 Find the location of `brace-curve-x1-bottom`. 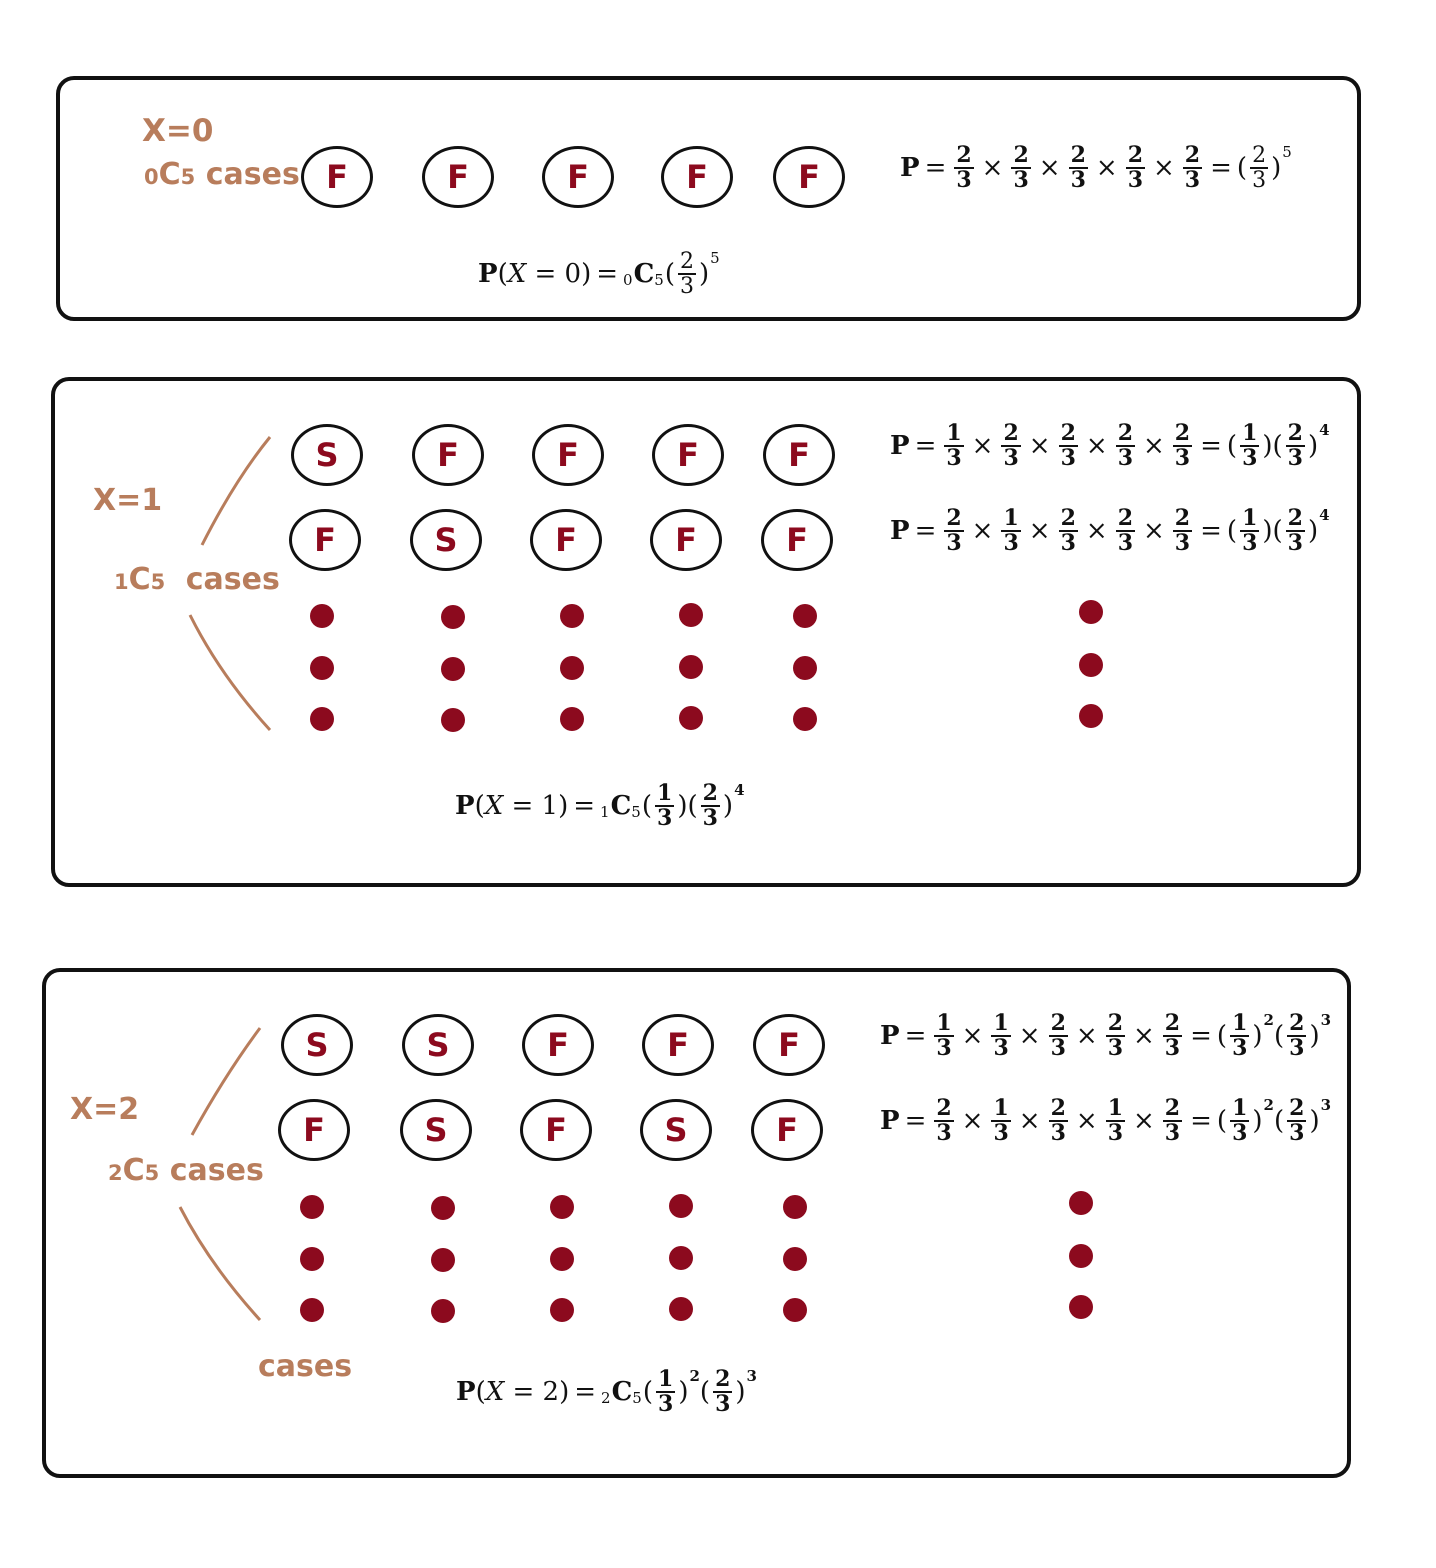

brace-curve-x1-bottom is located at coordinates (230, 673).